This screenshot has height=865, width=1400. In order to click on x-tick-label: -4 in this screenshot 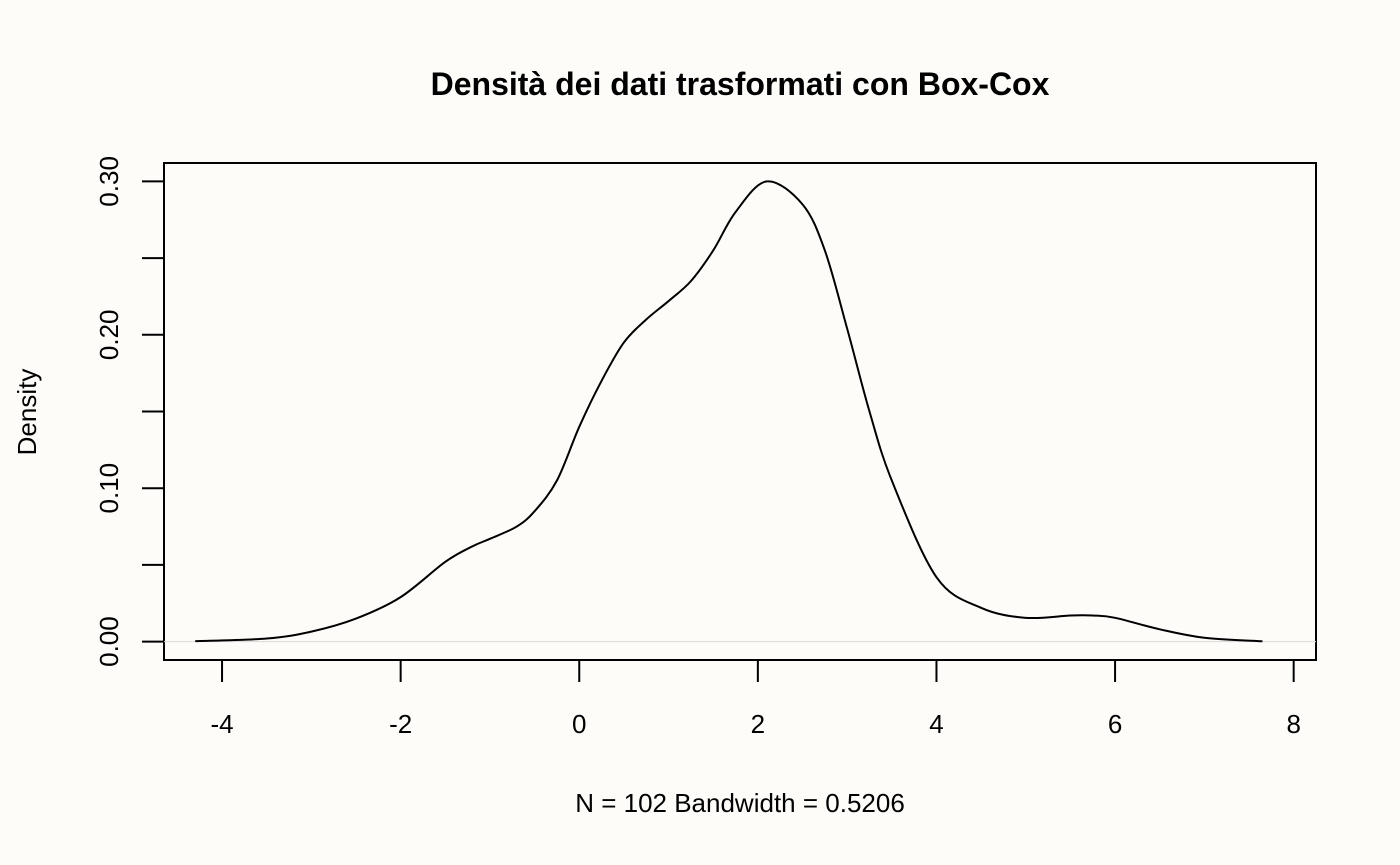, I will do `click(221, 724)`.